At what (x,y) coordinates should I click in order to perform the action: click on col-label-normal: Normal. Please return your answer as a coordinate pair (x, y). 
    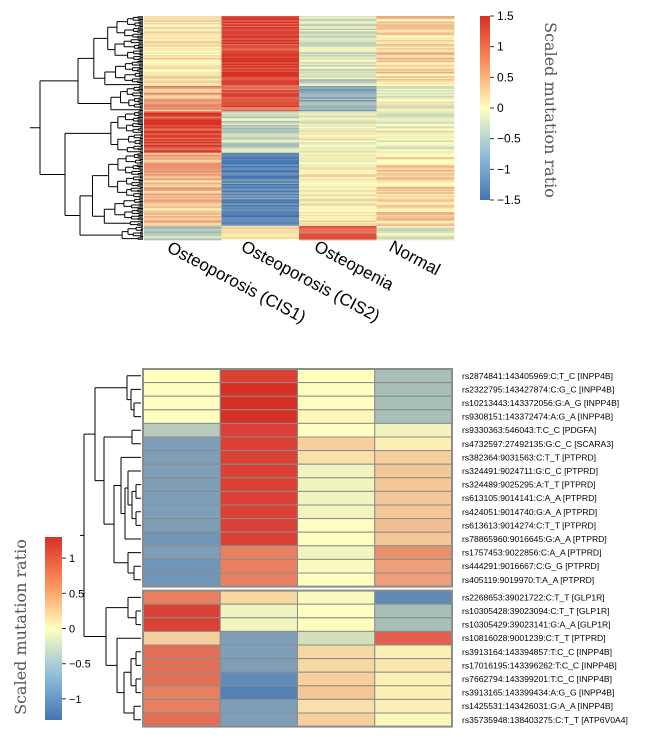
    Looking at the image, I should click on (414, 258).